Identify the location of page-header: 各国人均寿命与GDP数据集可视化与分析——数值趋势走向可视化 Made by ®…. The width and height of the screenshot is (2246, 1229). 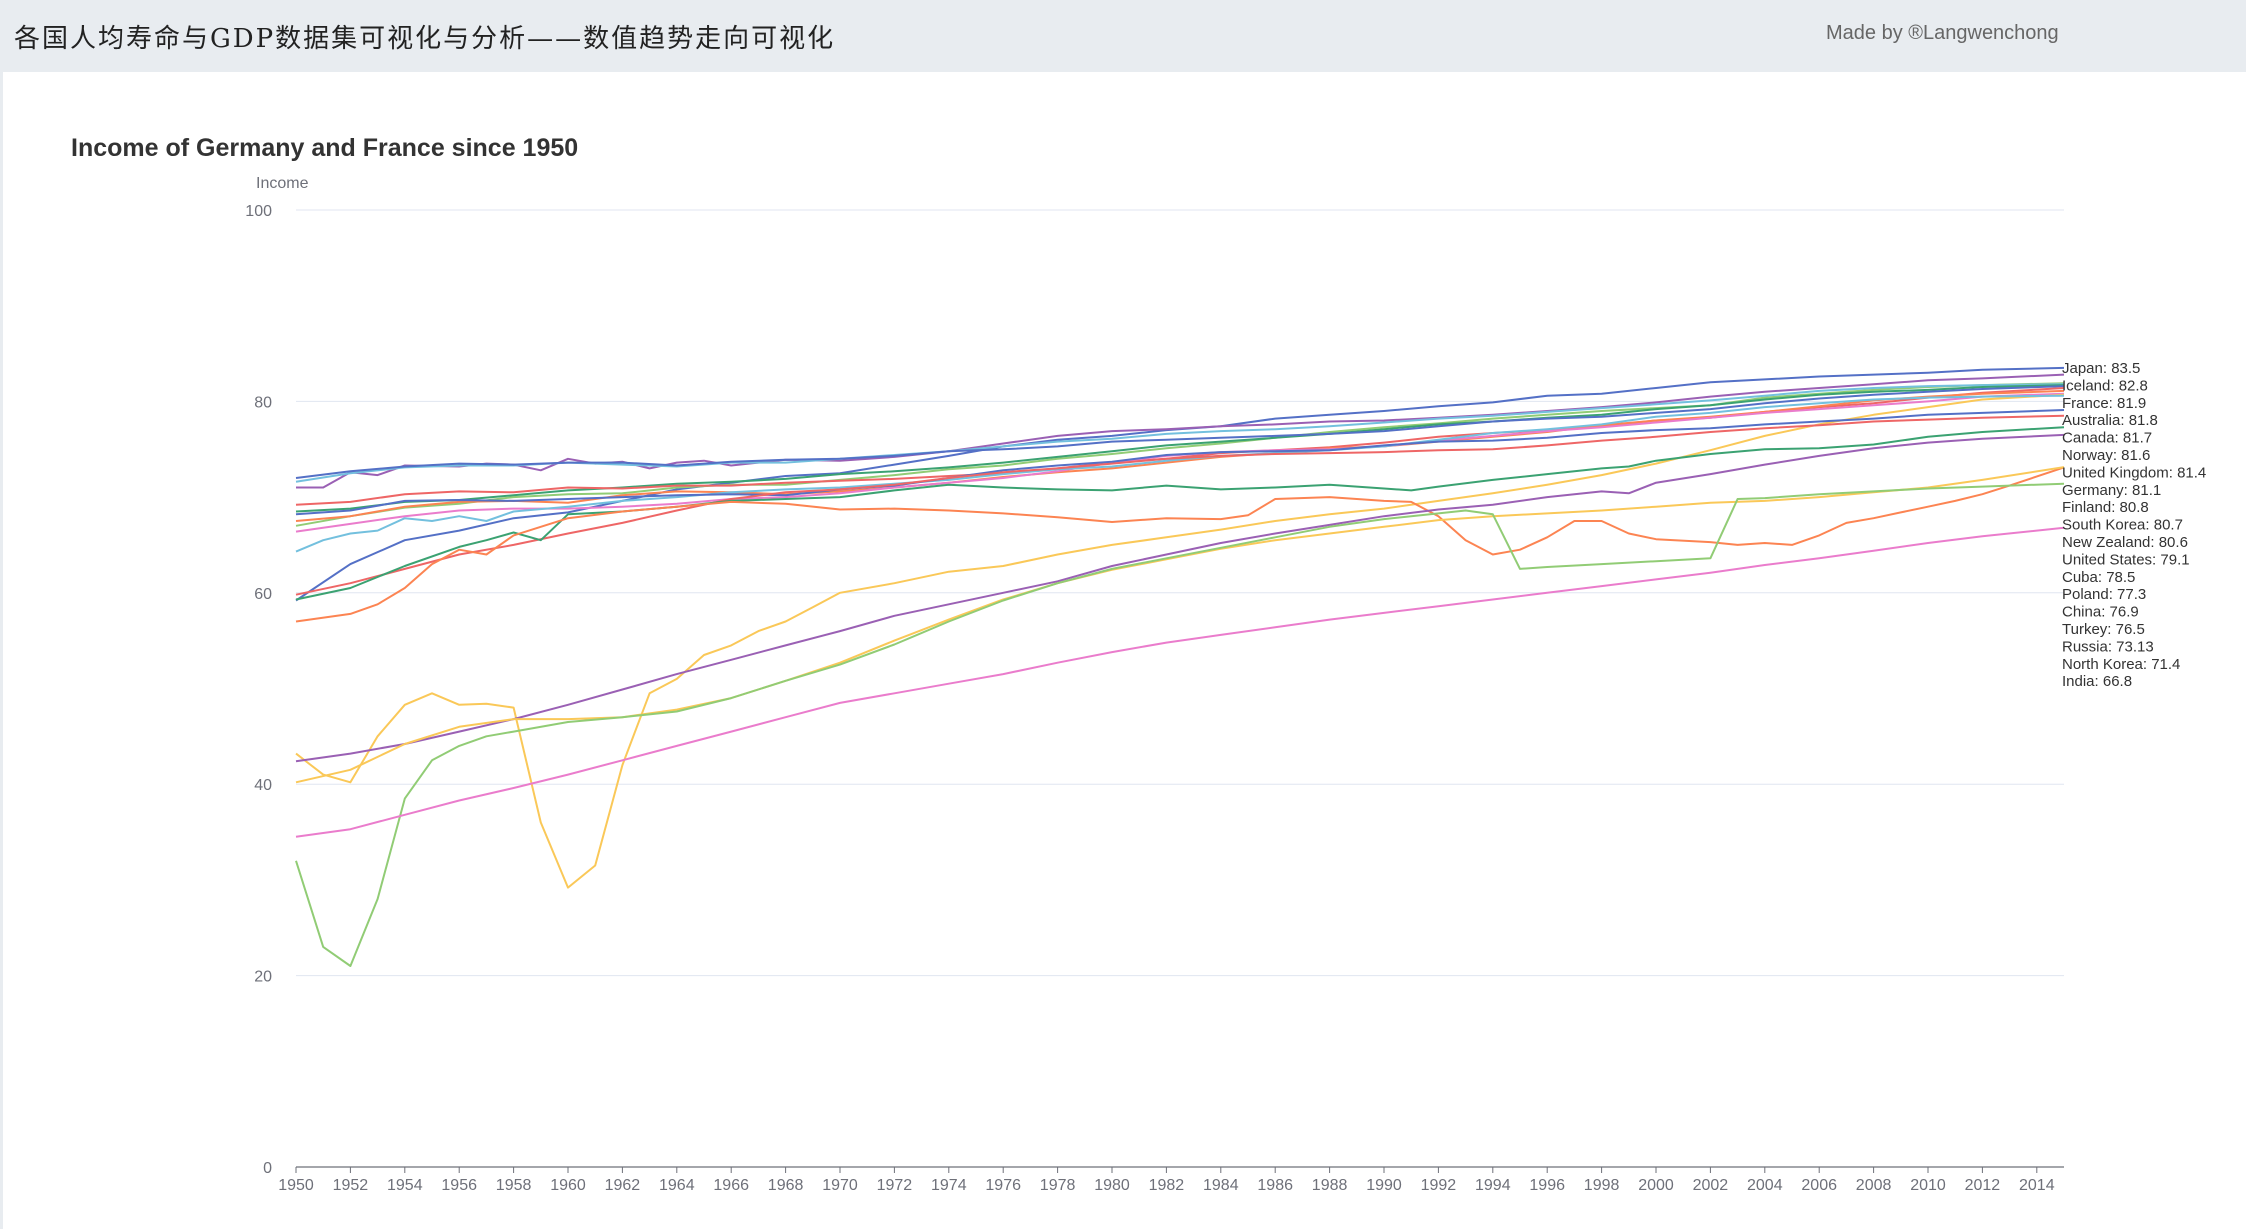
(1123, 36).